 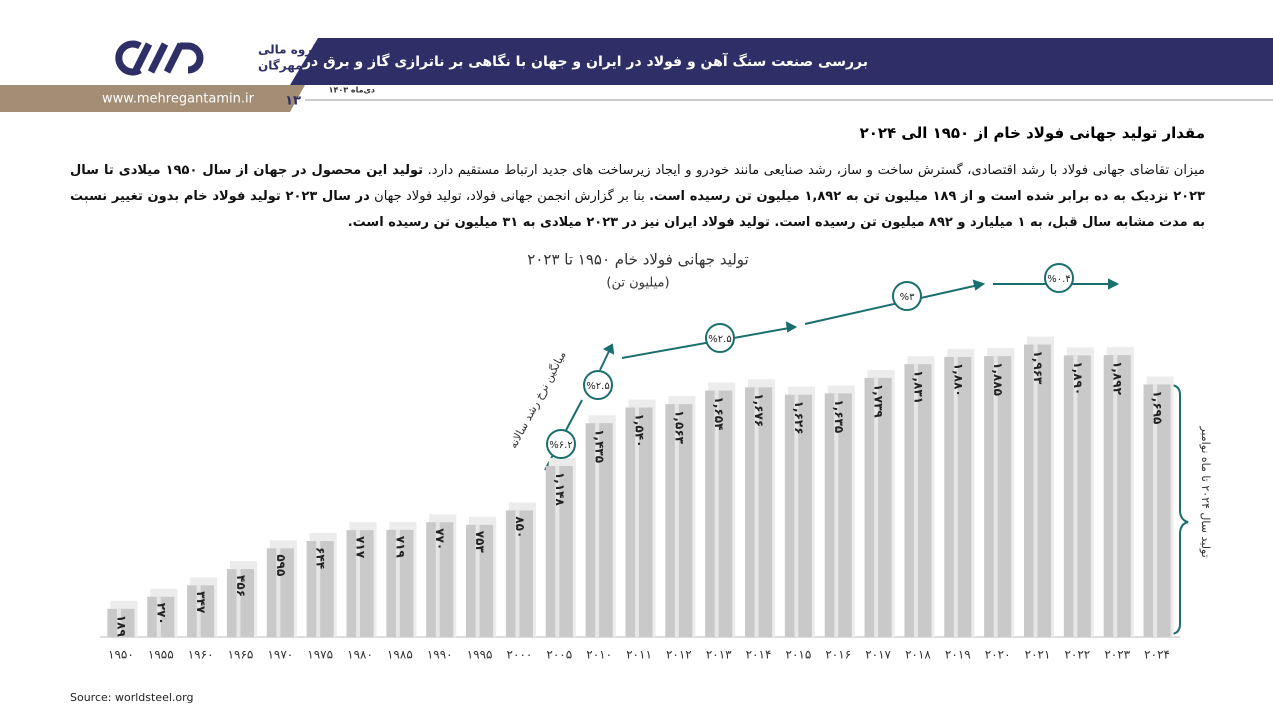 I want to click on x-tick-label: ۲۰۱۵, so click(x=799, y=655).